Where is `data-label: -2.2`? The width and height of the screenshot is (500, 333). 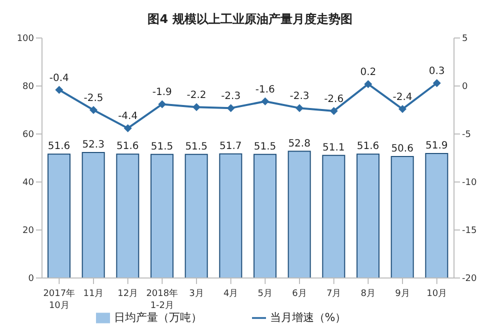 data-label: -2.2 is located at coordinates (196, 96).